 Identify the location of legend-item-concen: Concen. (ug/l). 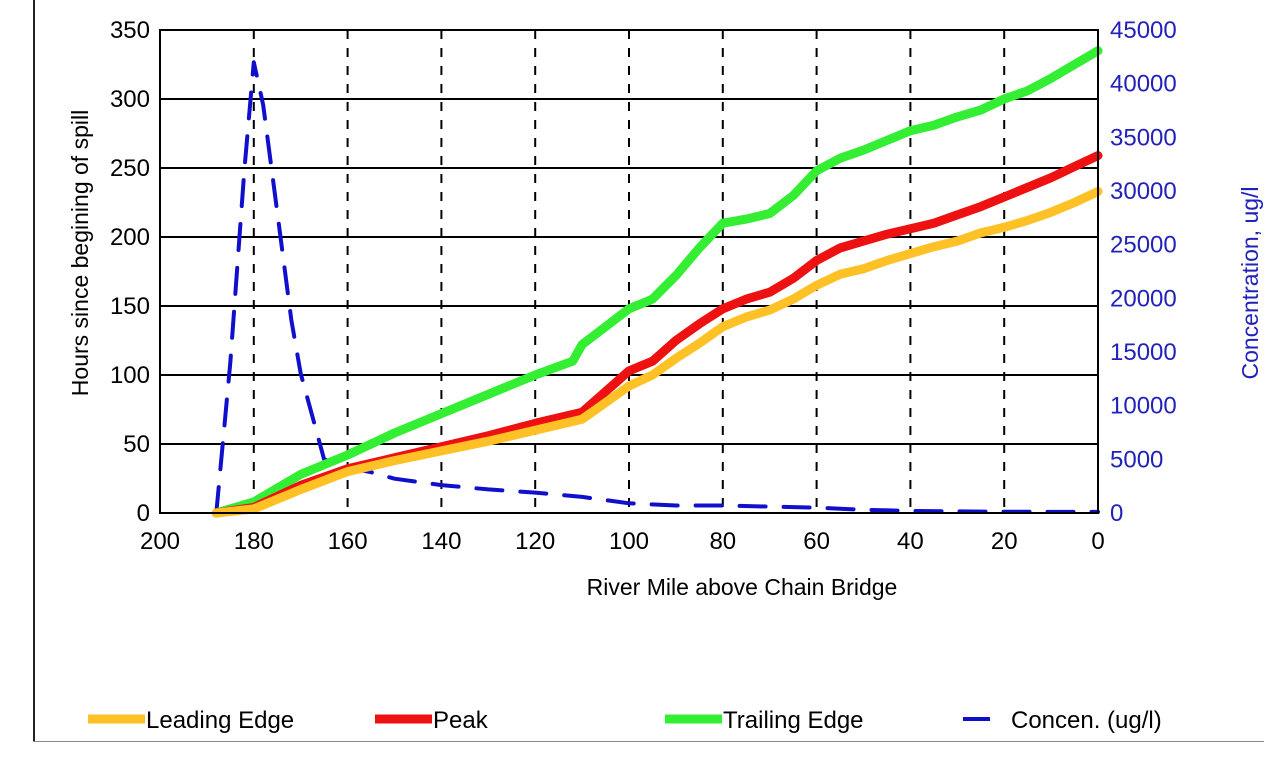
(1062, 720).